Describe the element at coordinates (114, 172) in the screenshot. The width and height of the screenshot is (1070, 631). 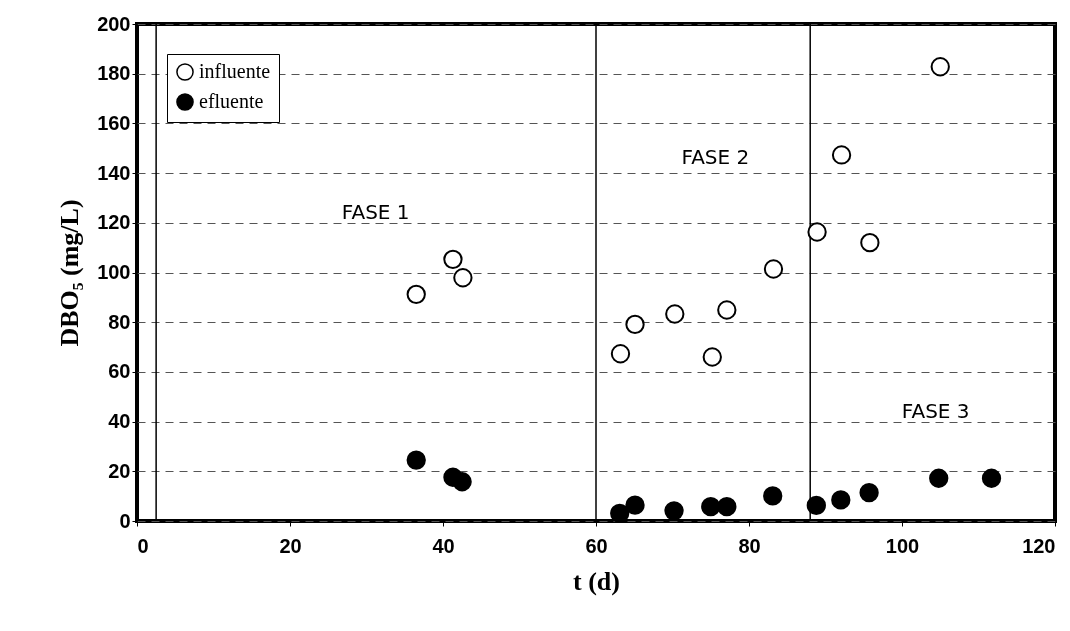
I see `y-tick-label: 140` at that location.